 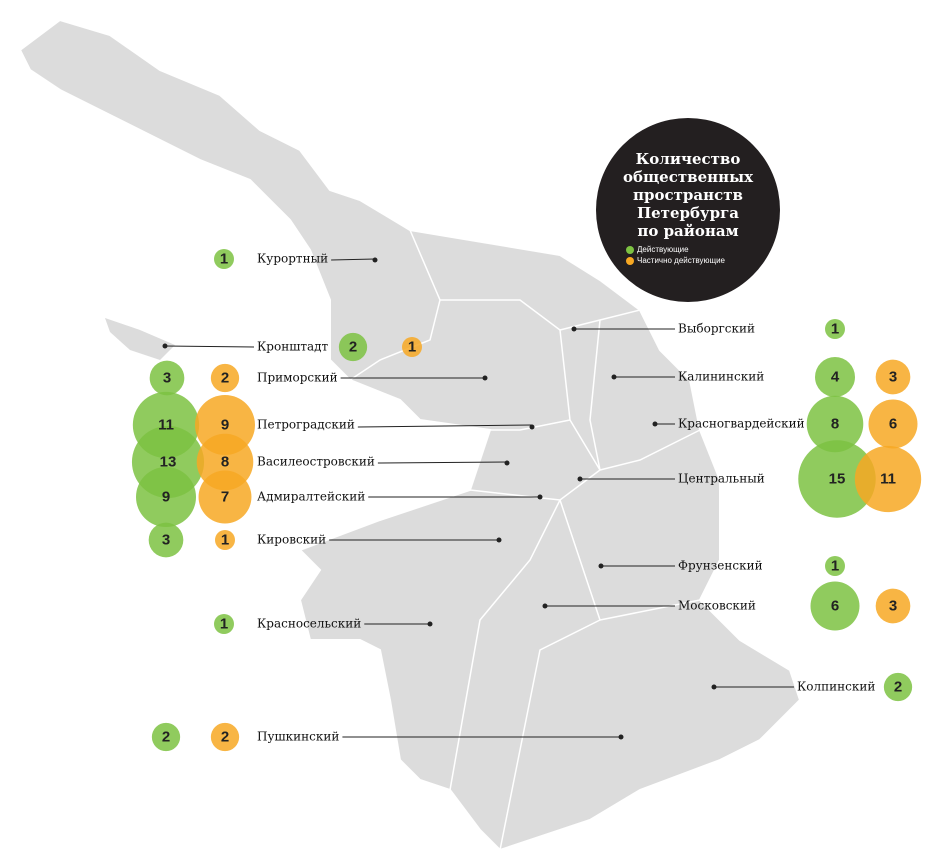 I want to click on partial-count: 9, so click(x=225, y=425).